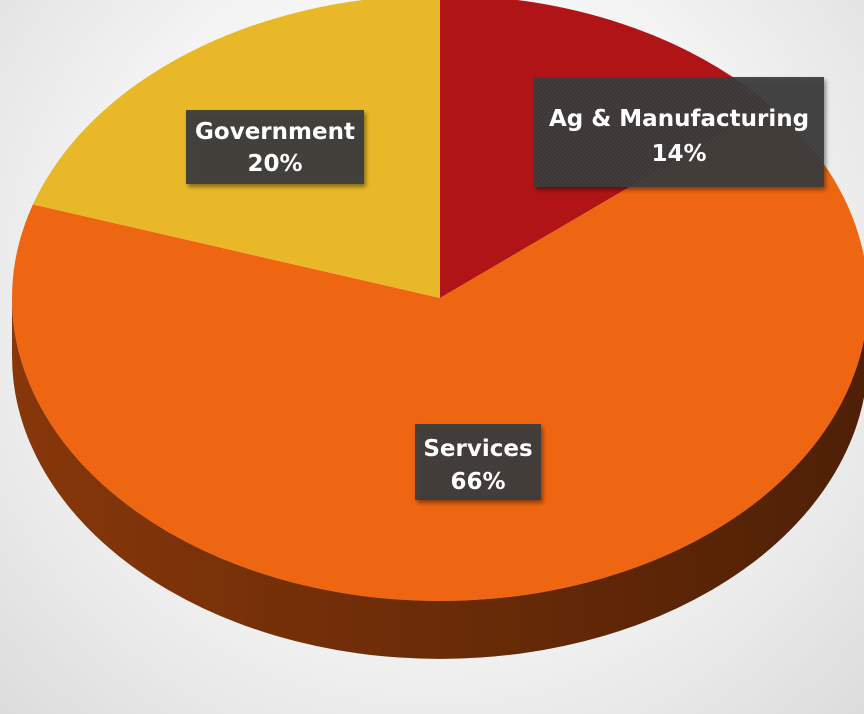 The width and height of the screenshot is (864, 714). I want to click on data-label-services: Services 66%, so click(478, 462).